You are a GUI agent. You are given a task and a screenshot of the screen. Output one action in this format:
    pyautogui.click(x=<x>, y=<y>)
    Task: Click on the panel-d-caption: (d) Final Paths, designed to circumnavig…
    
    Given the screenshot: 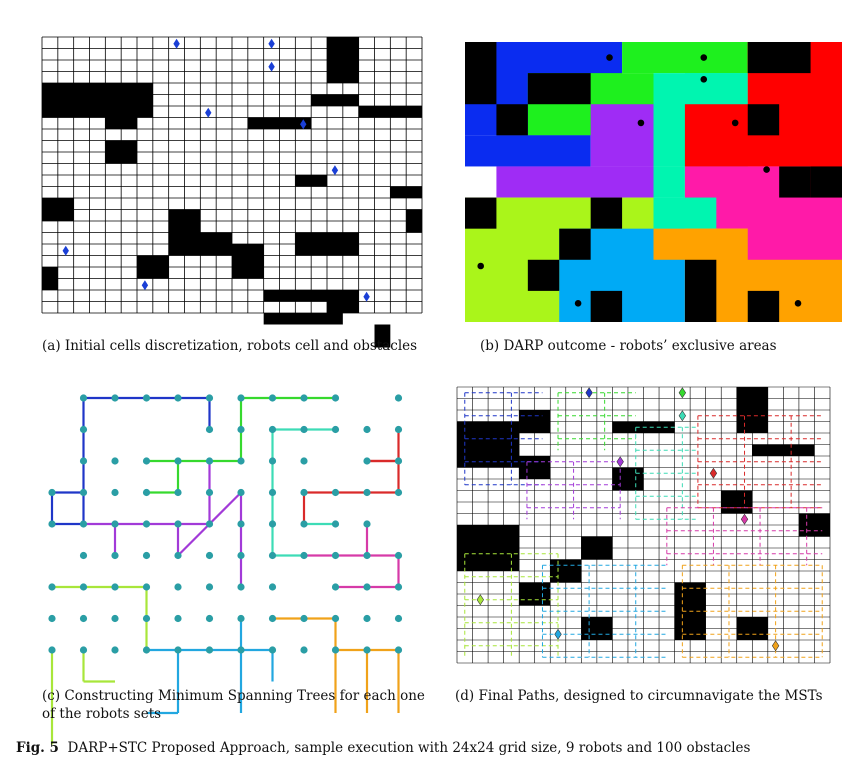 What is the action you would take?
    pyautogui.click(x=639, y=696)
    